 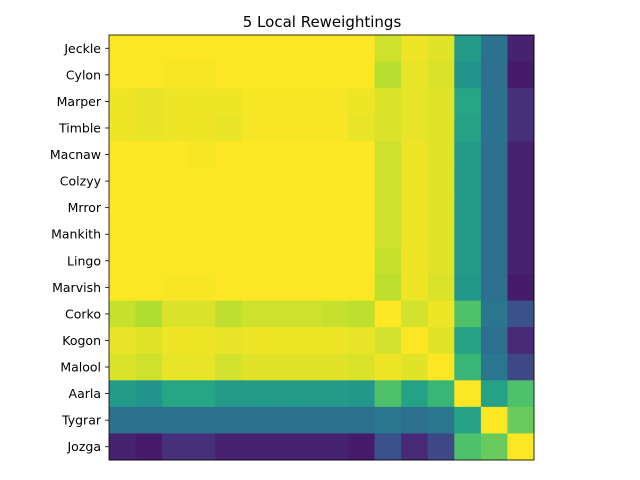 I want to click on y-tick-label: Jozga, so click(x=84, y=446).